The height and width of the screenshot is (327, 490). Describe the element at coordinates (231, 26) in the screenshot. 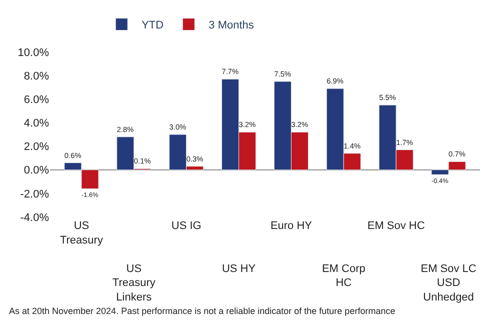

I see `legend-label: 3 Months` at that location.